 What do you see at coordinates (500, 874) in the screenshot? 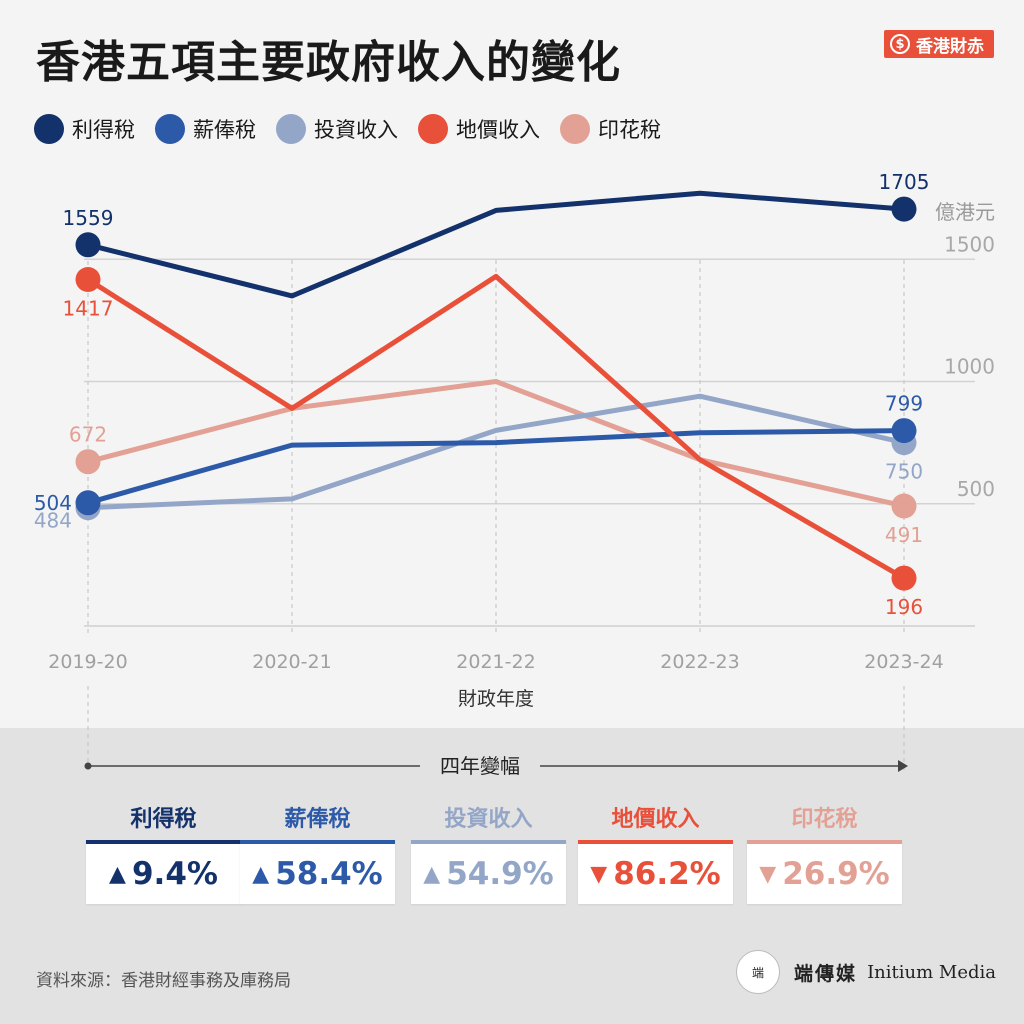
I see `change-card-value: 54.9%` at bounding box center [500, 874].